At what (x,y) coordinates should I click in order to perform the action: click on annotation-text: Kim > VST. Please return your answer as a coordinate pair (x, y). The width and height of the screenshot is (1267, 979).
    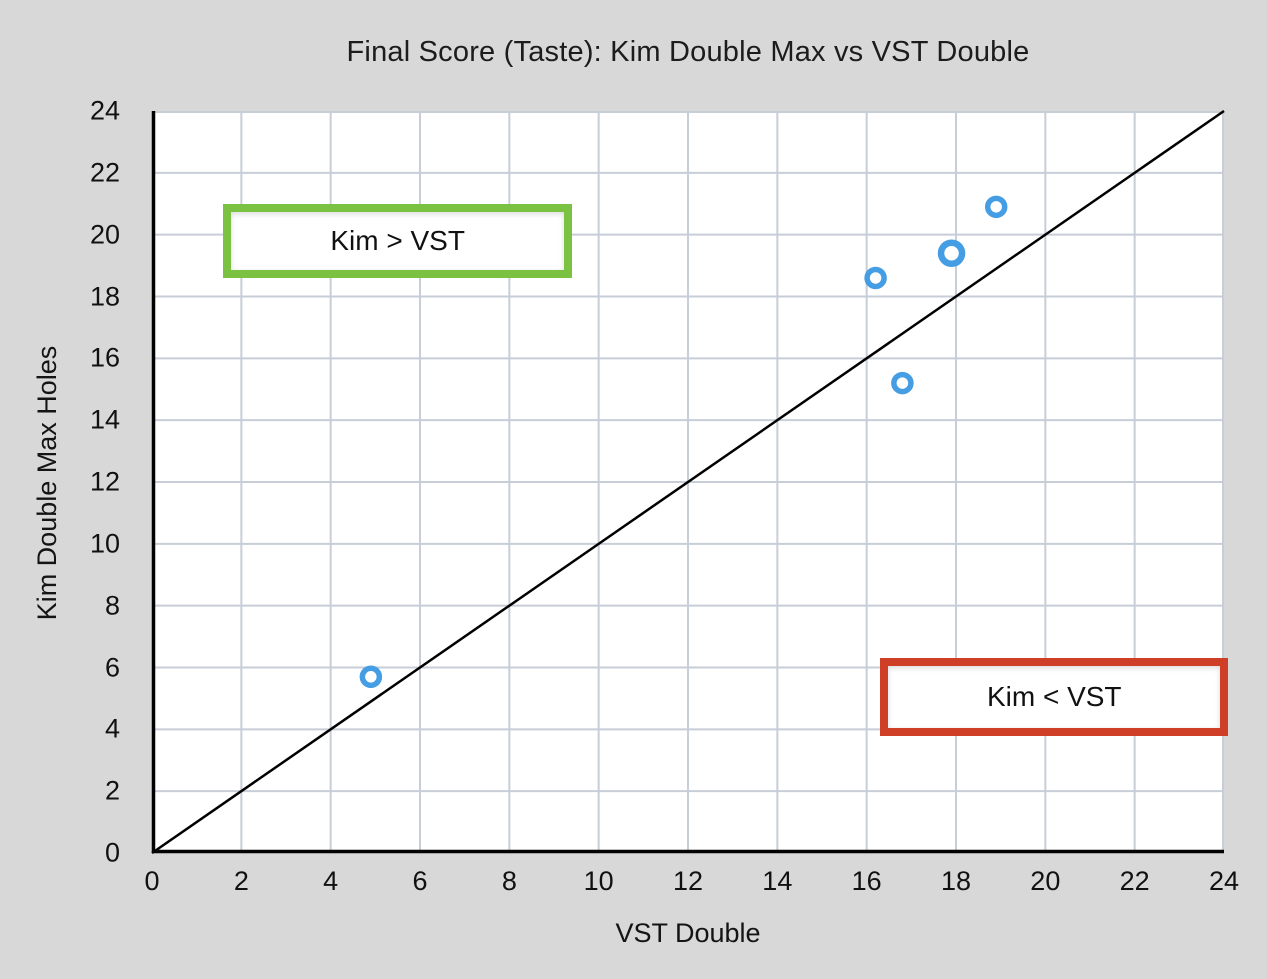
    Looking at the image, I should click on (397, 240).